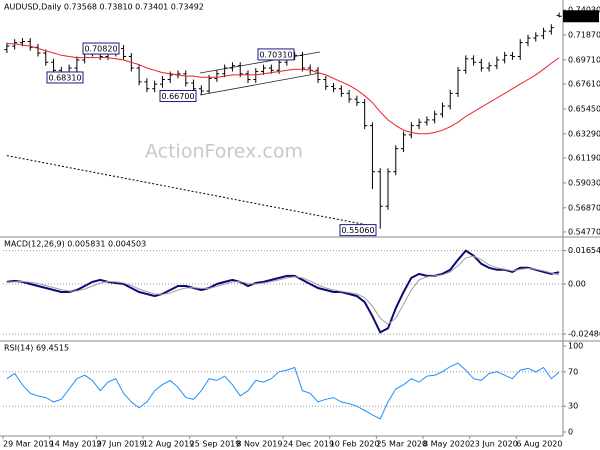  Describe the element at coordinates (259, 444) in the screenshot. I see `x-tick-label: 8 Nov 2019` at that location.